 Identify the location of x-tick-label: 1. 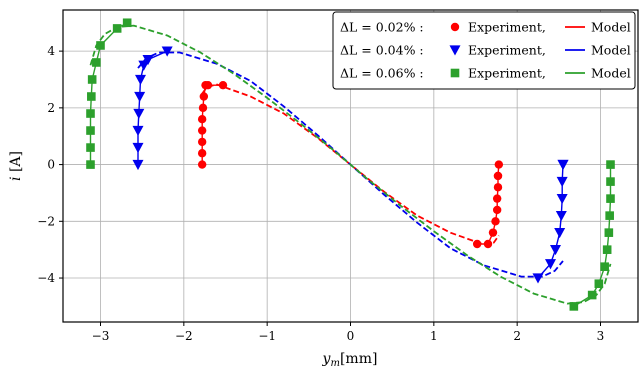
(434, 336).